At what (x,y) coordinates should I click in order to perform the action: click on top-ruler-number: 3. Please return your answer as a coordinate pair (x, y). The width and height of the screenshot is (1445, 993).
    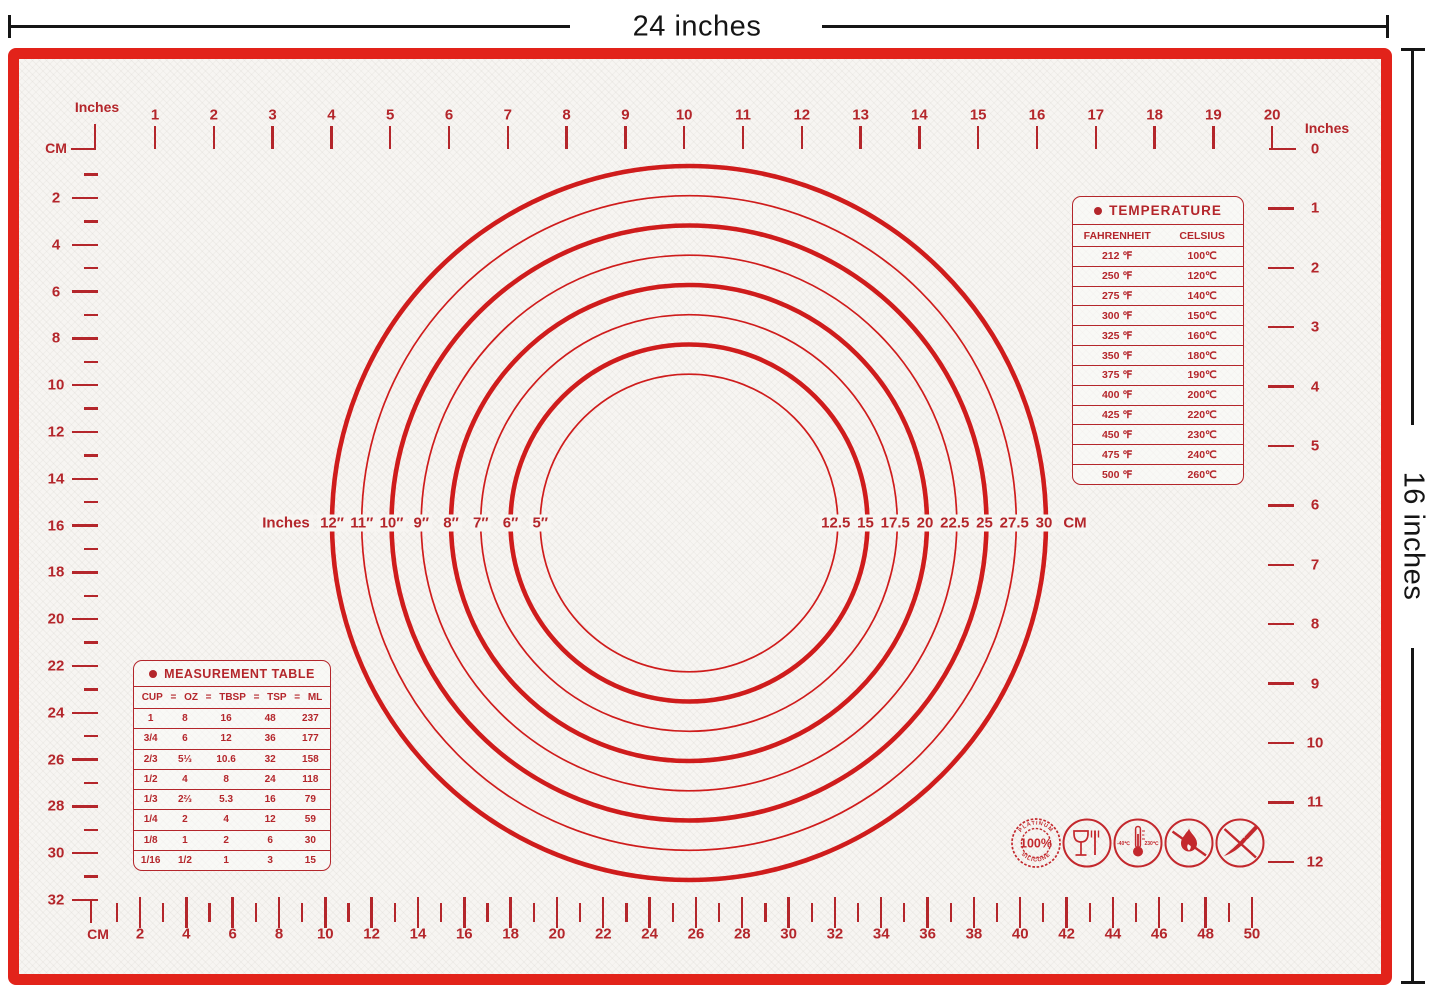
    Looking at the image, I should click on (272, 115).